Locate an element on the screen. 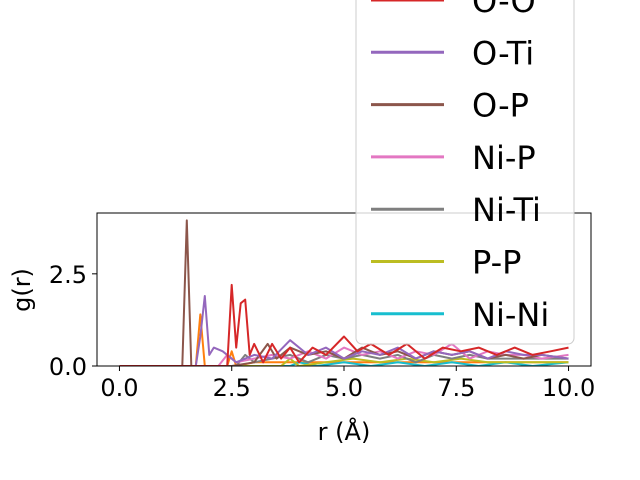 Image resolution: width=640 pixels, height=480 pixels. series-line-o-o is located at coordinates (344, 324).